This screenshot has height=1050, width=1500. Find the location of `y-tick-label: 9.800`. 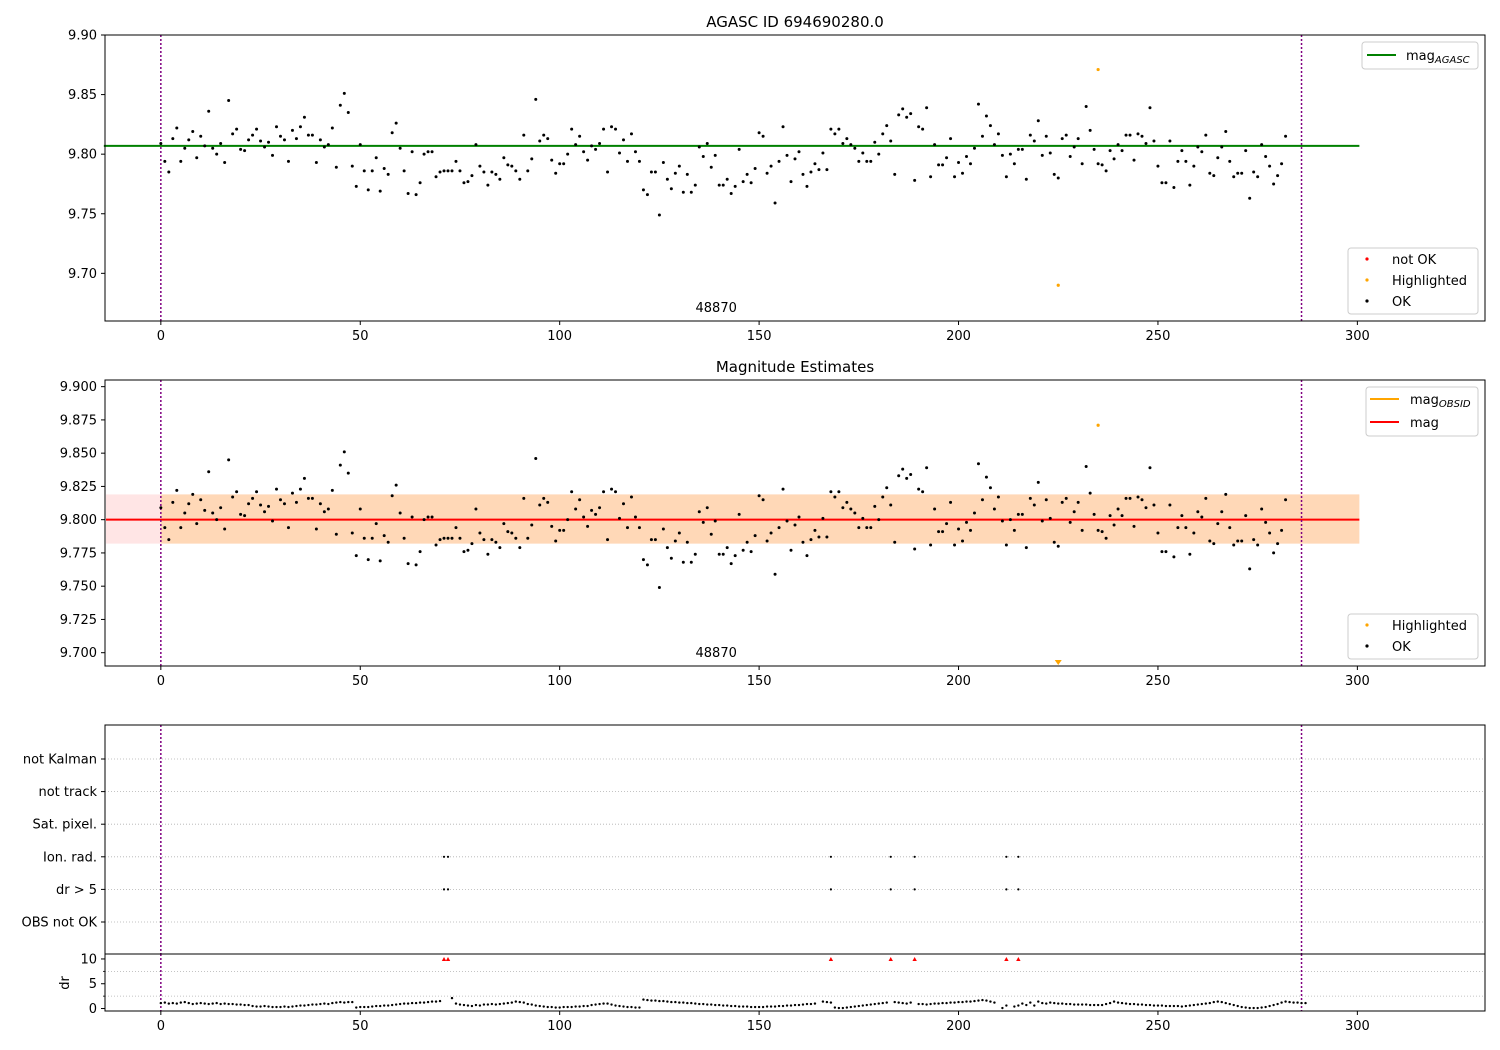

y-tick-label: 9.800 is located at coordinates (78, 520).